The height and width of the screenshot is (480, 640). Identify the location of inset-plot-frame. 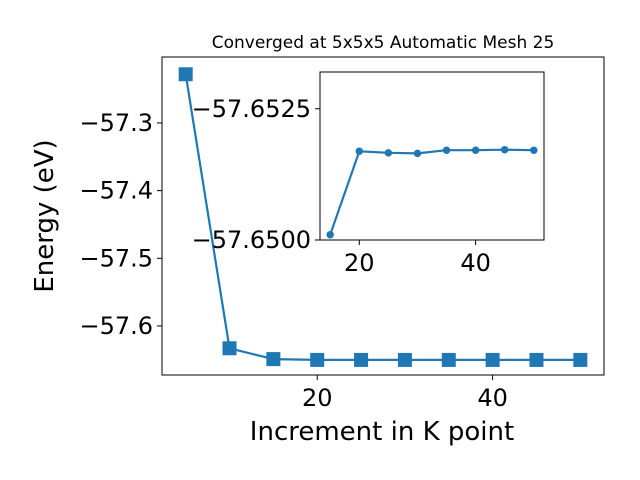
(432, 156).